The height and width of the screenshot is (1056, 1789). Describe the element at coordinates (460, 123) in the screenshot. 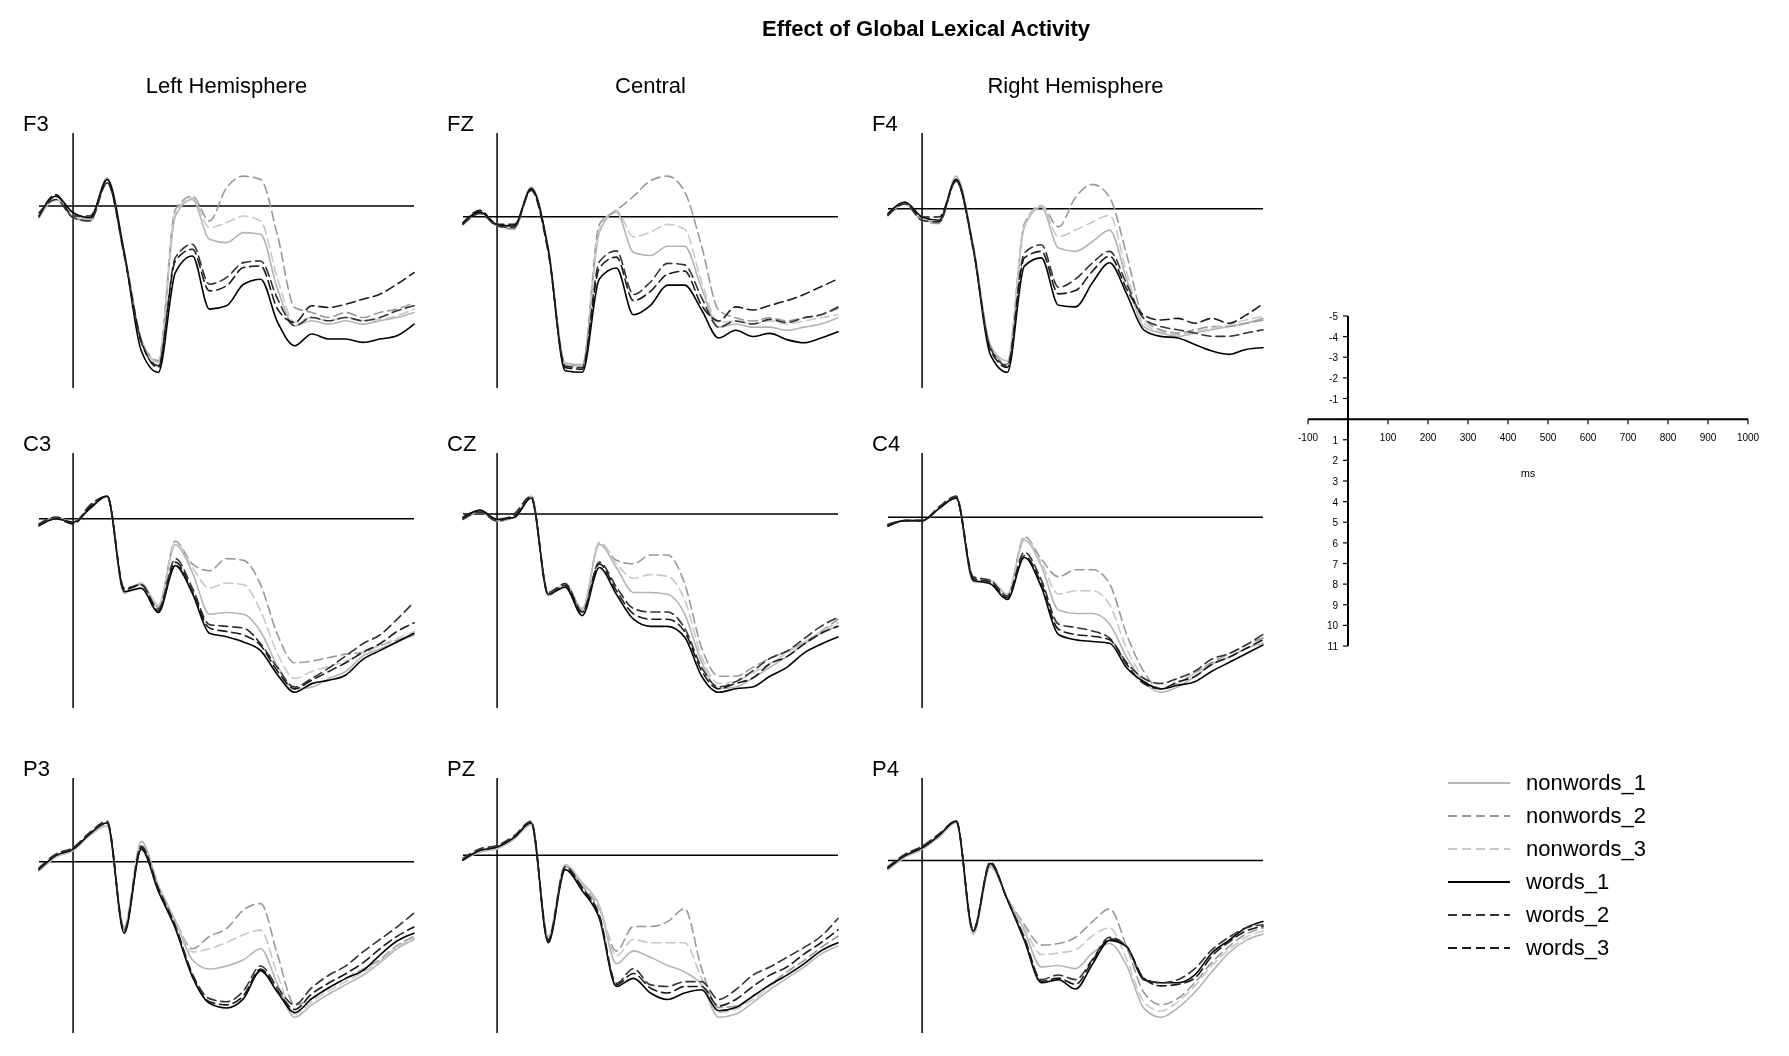

I see `chart-title: FZ` at that location.